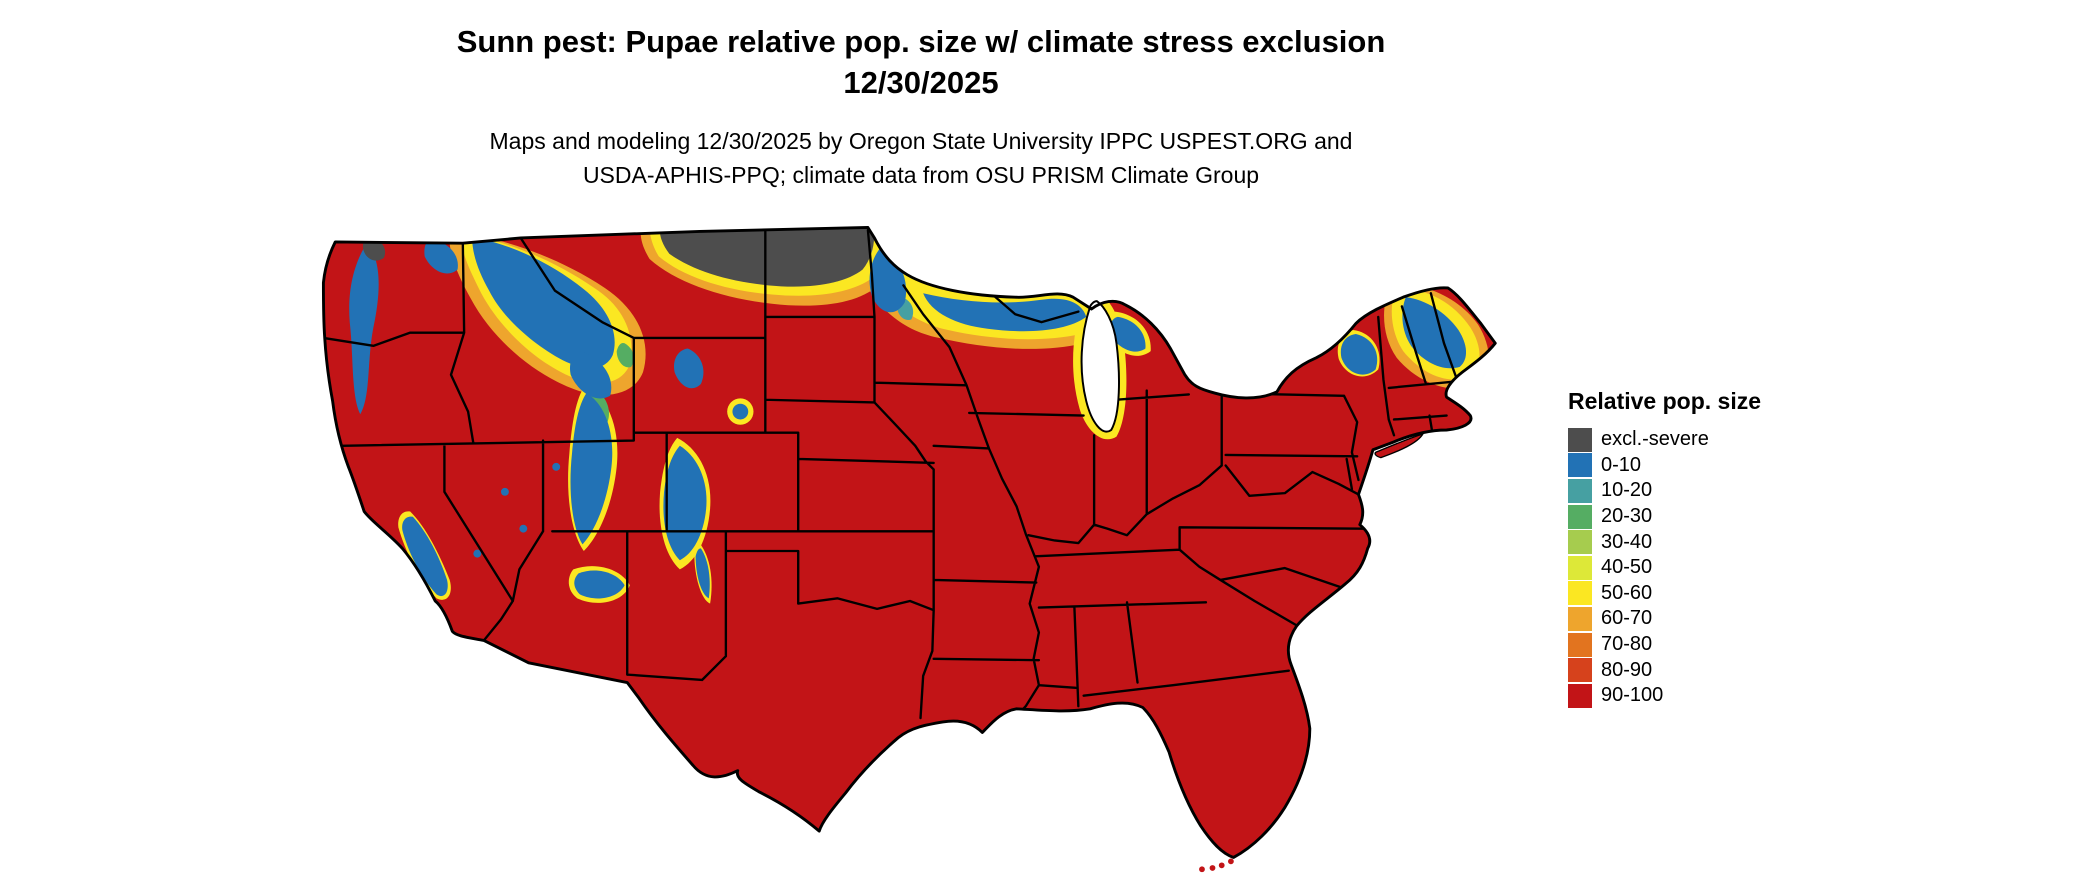 The image size is (2100, 892). What do you see at coordinates (1664, 670) in the screenshot?
I see `legend-item: 80-90` at bounding box center [1664, 670].